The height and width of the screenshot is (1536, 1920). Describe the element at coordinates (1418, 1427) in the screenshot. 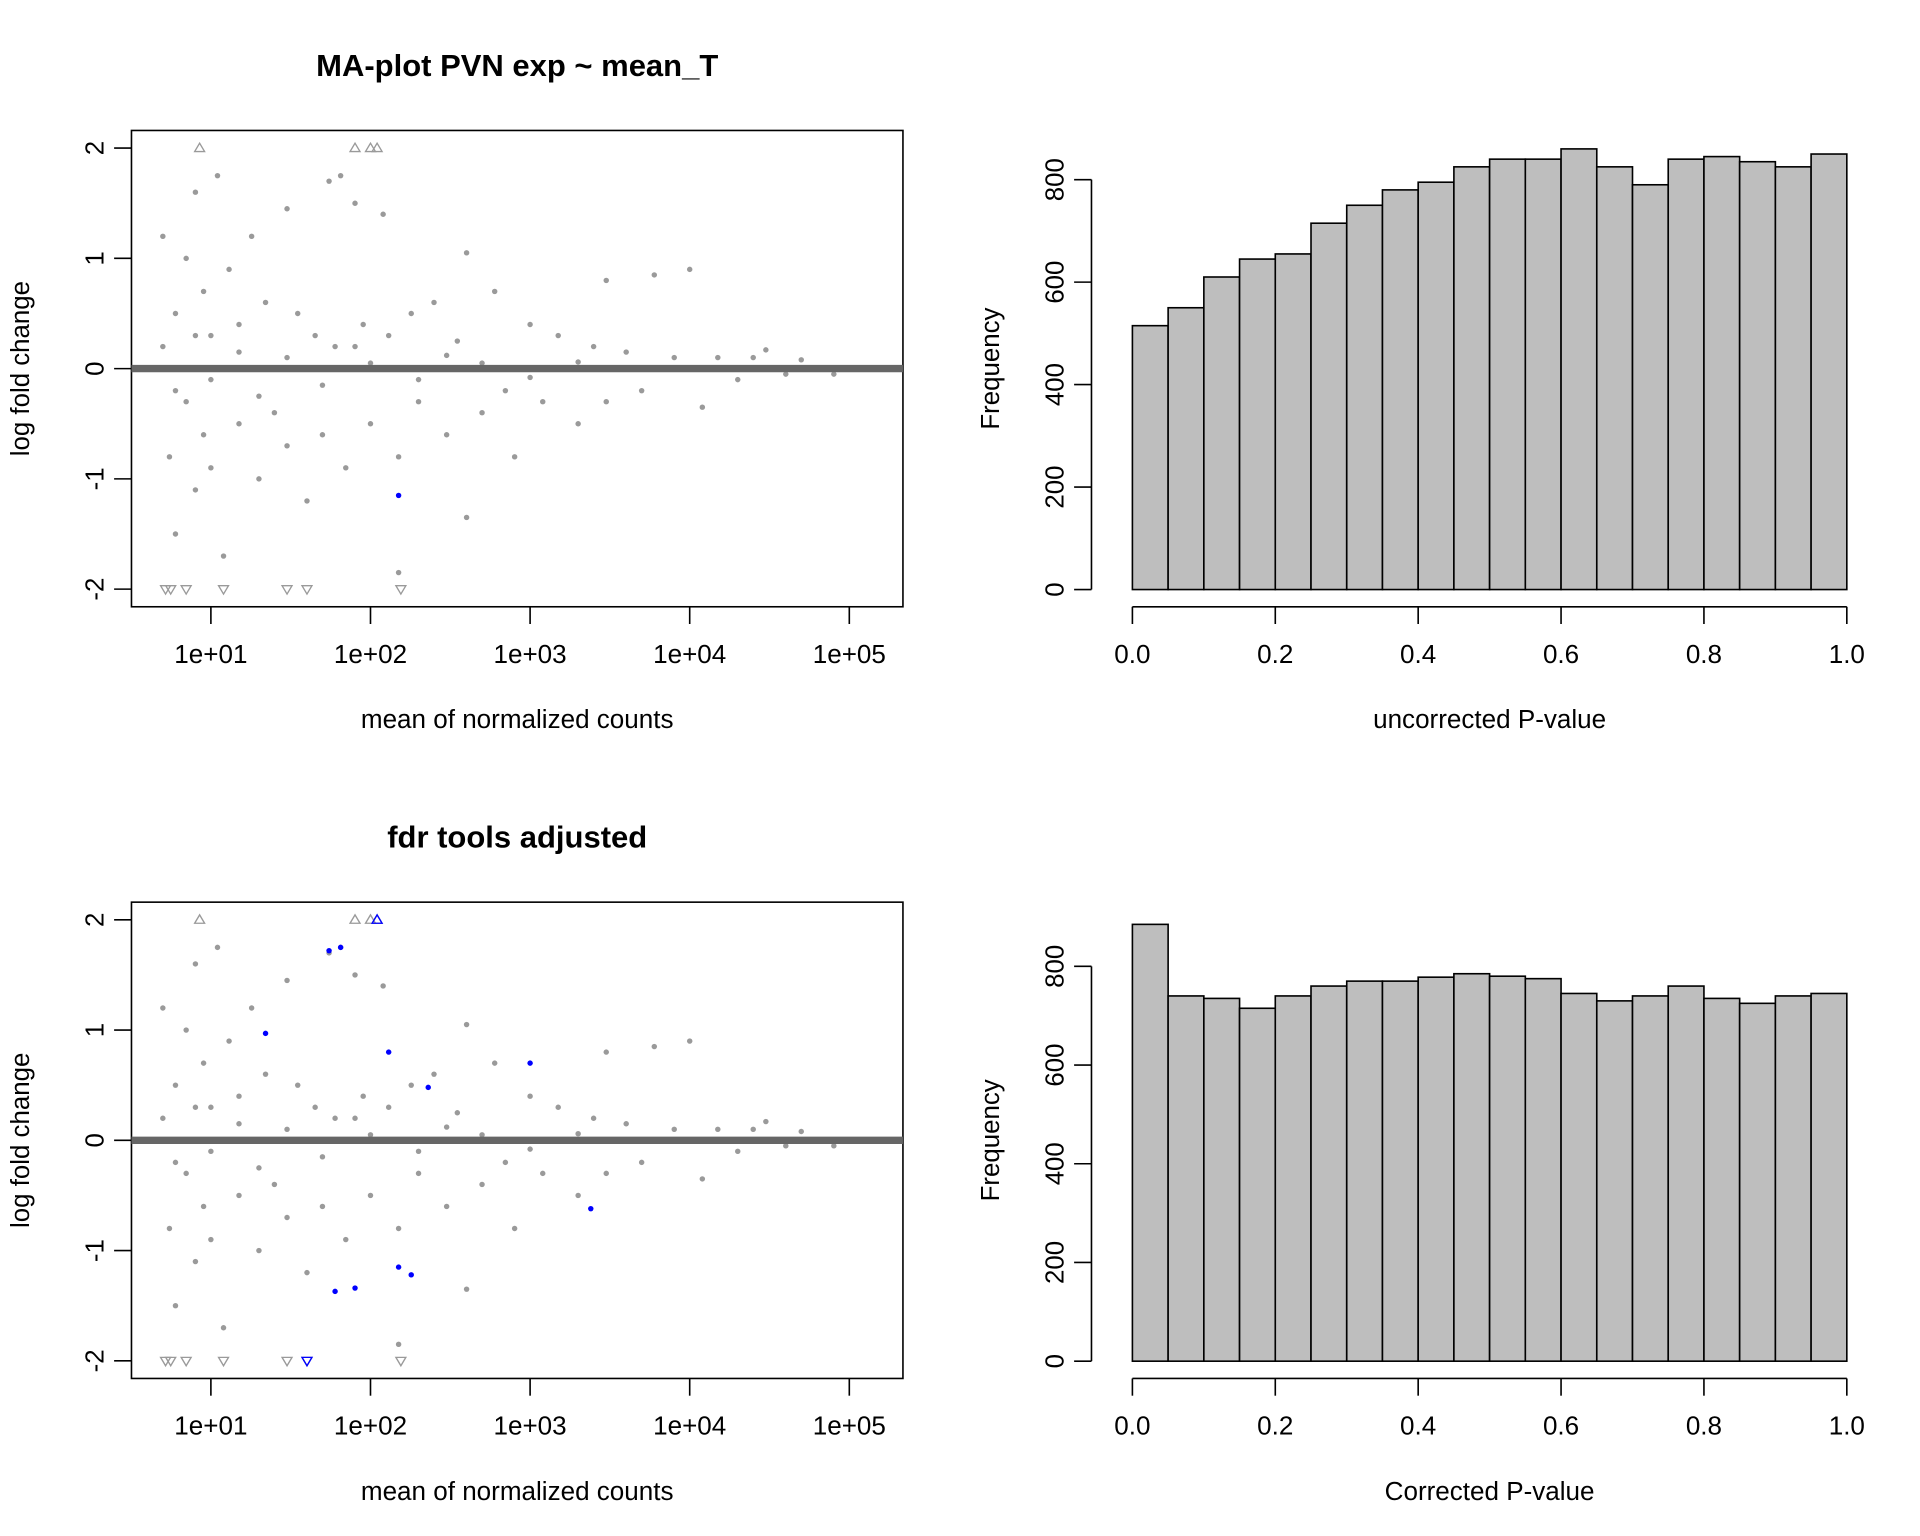

I see `x-tick-label: 0.4` at that location.